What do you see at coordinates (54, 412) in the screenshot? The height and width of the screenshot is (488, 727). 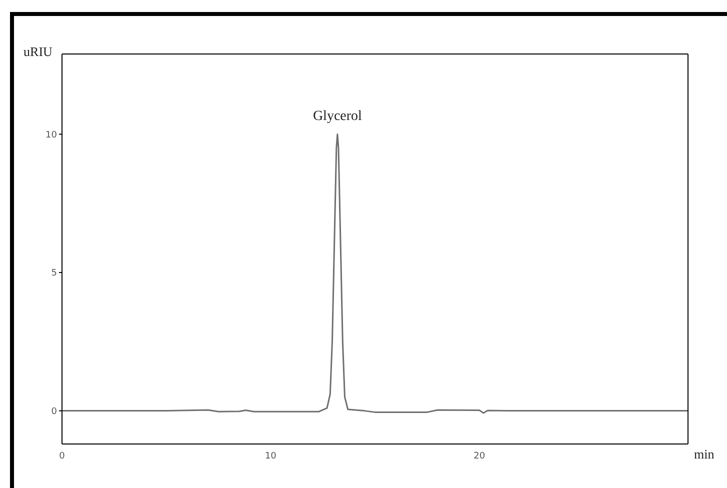 I see `y-tick-label: 0` at bounding box center [54, 412].